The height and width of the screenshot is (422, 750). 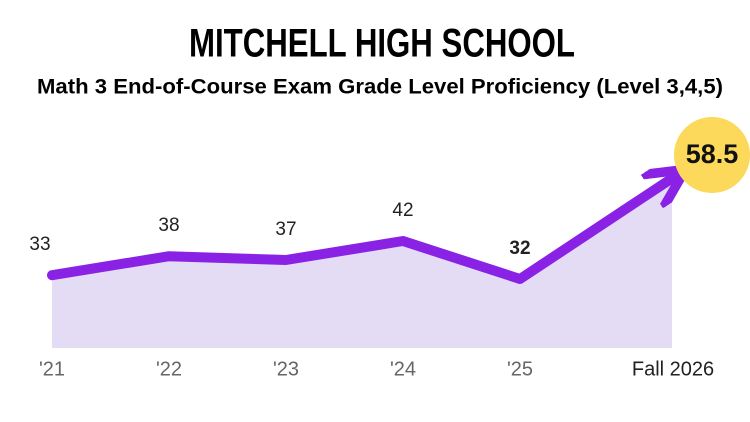 What do you see at coordinates (403, 369) in the screenshot?
I see `x-tick-label: '24` at bounding box center [403, 369].